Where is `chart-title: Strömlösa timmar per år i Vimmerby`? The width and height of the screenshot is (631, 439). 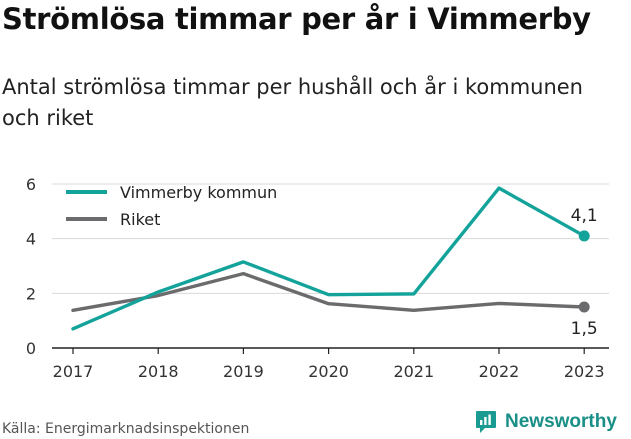 chart-title: Strömlösa timmar per år i Vimmerby is located at coordinates (296, 19).